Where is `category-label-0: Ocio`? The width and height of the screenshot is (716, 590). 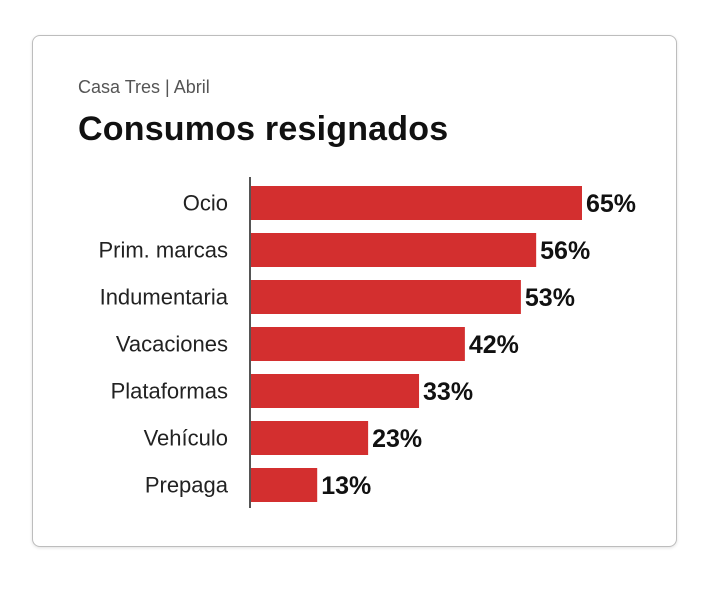
category-label-0: Ocio is located at coordinates (205, 203).